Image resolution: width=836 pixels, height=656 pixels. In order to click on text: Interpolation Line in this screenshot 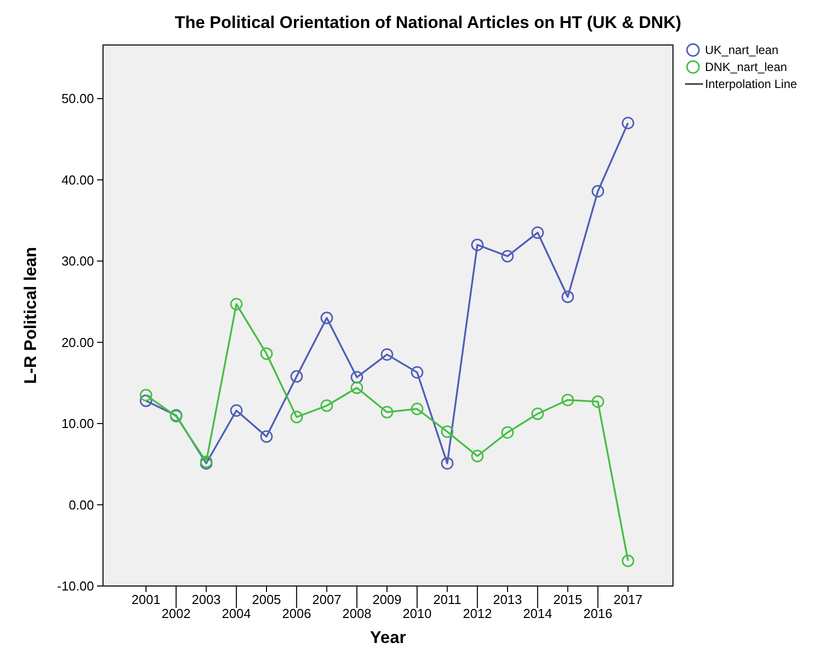, I will do `click(751, 84)`.